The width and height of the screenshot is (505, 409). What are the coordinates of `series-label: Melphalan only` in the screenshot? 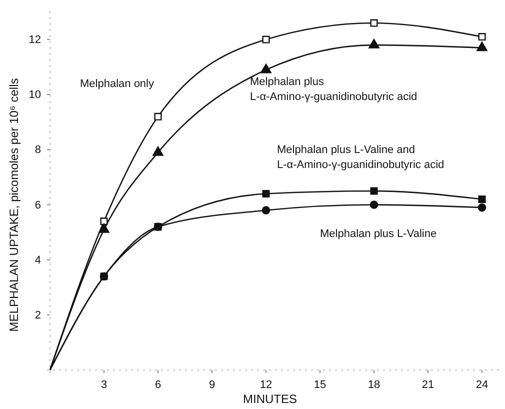 It's located at (117, 84).